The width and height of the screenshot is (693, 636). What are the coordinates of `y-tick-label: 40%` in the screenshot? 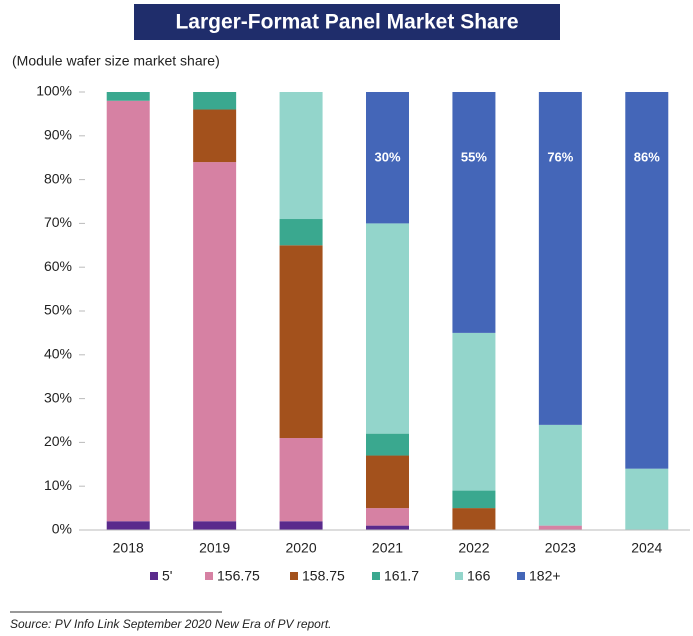 It's located at (58, 354).